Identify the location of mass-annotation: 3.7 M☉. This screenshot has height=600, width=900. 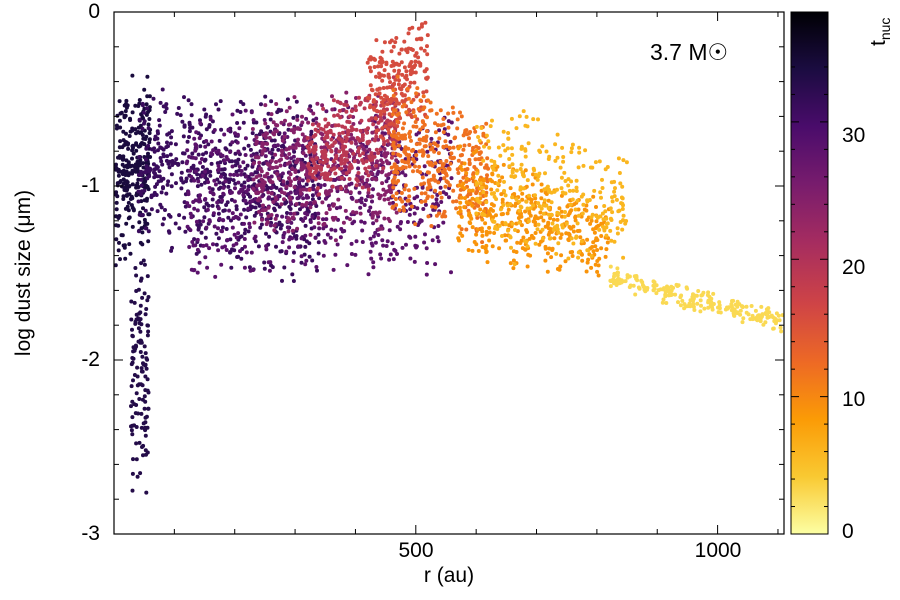
(689, 52).